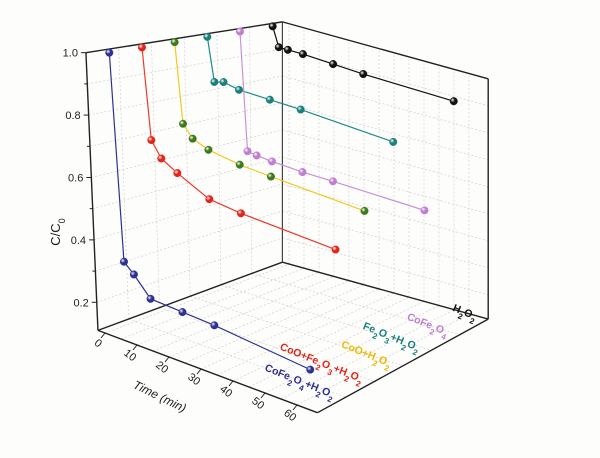  I want to click on x-axis-label: Time (min), so click(160, 397).